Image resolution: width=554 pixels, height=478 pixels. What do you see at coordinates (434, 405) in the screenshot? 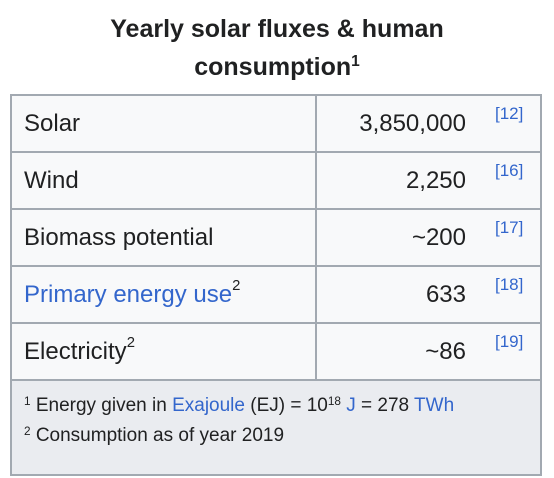
I see `twh-link: TWh` at bounding box center [434, 405].